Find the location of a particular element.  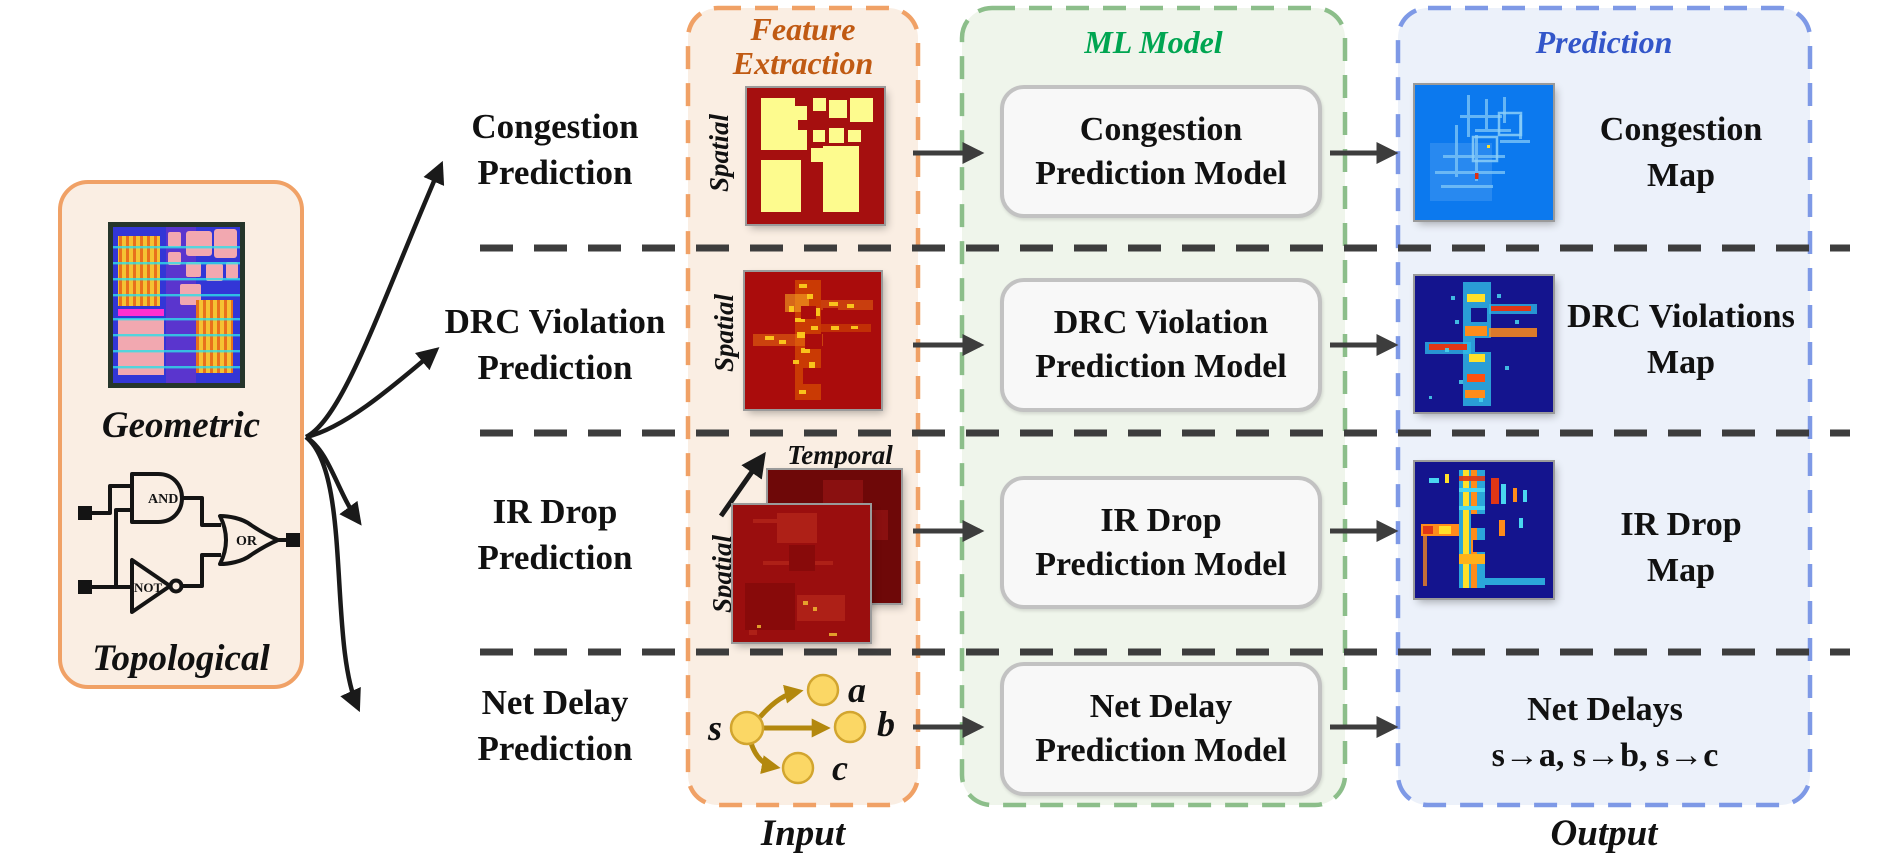

drc-model-box: DRC Violation Prediction Model is located at coordinates (1161, 345).